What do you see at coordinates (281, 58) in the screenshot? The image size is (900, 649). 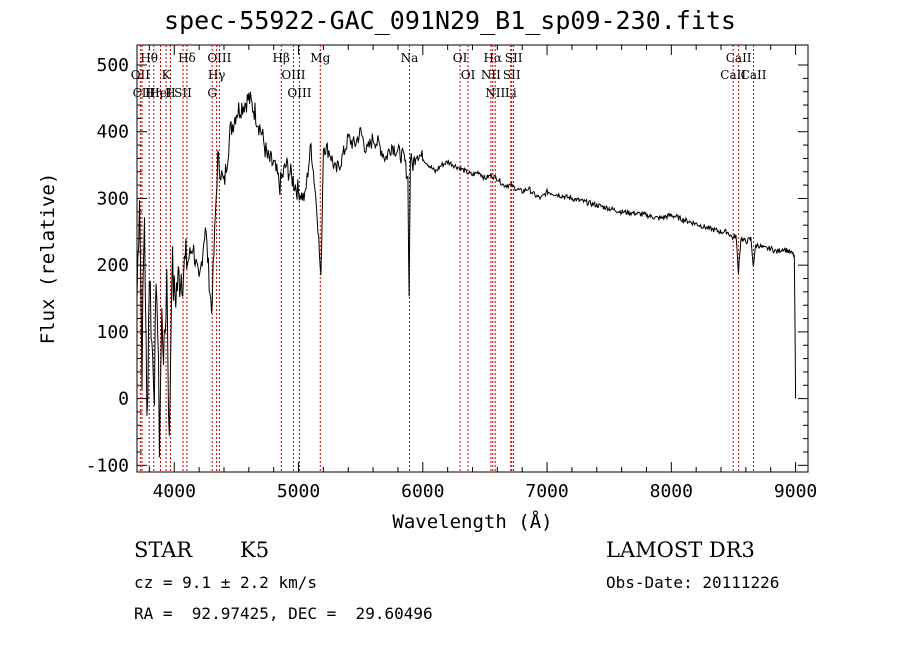 I see `feature-line-label: Hβ` at bounding box center [281, 58].